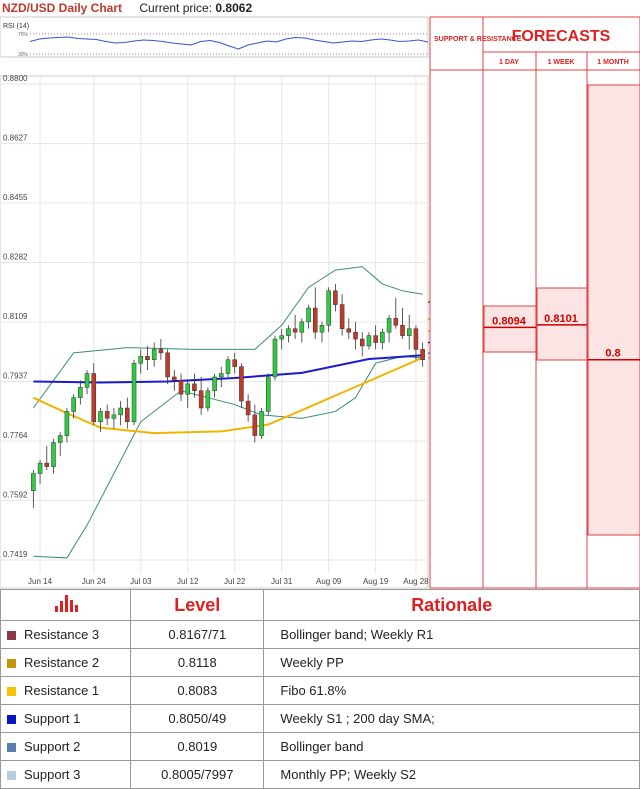 The image size is (640, 789). I want to click on x-tick-label: Aug 09, so click(329, 581).